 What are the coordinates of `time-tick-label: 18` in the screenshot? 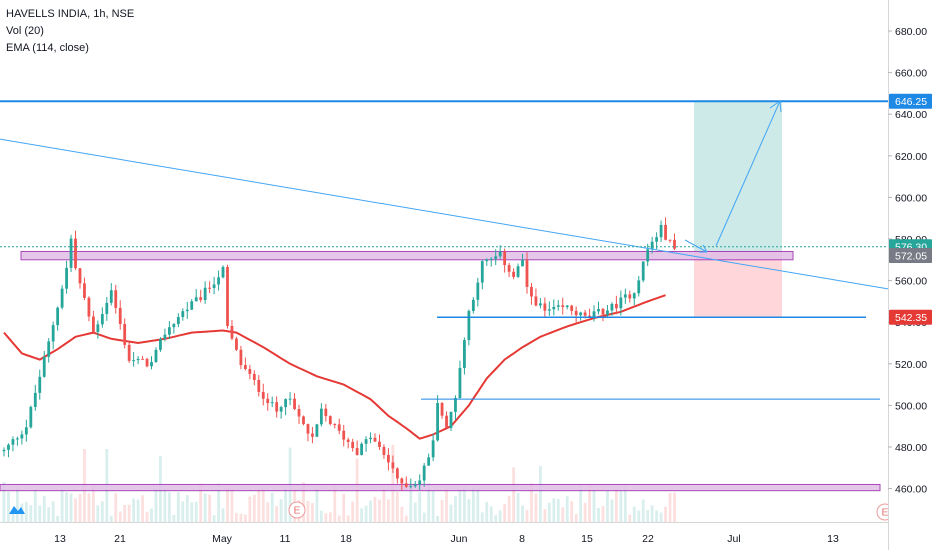 It's located at (346, 539).